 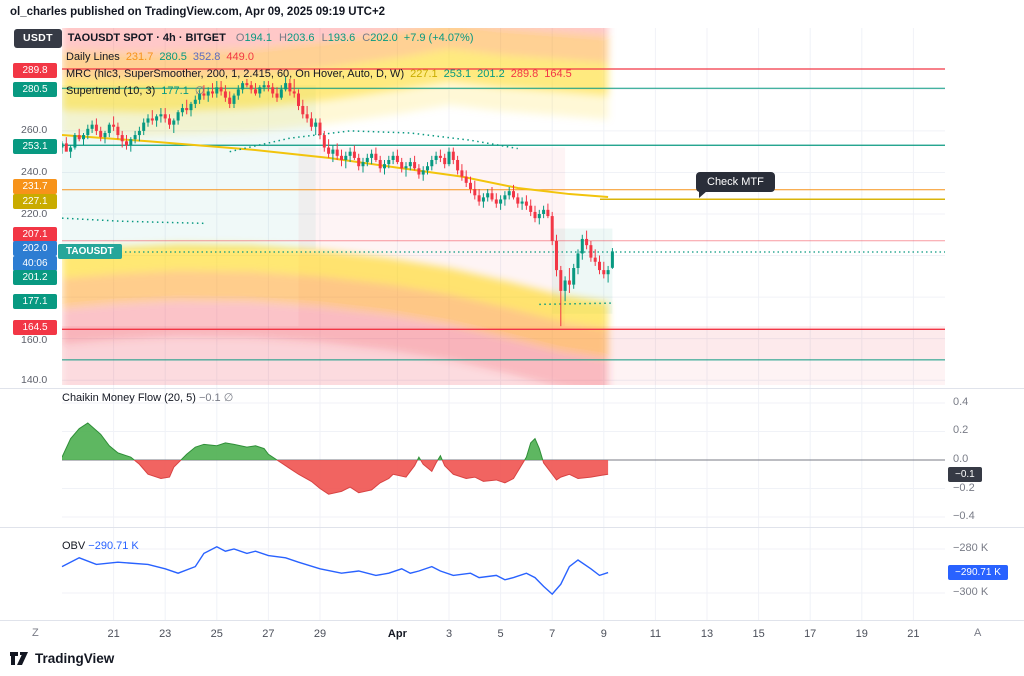 I want to click on quote-currency-badge: USDT, so click(x=38, y=38).